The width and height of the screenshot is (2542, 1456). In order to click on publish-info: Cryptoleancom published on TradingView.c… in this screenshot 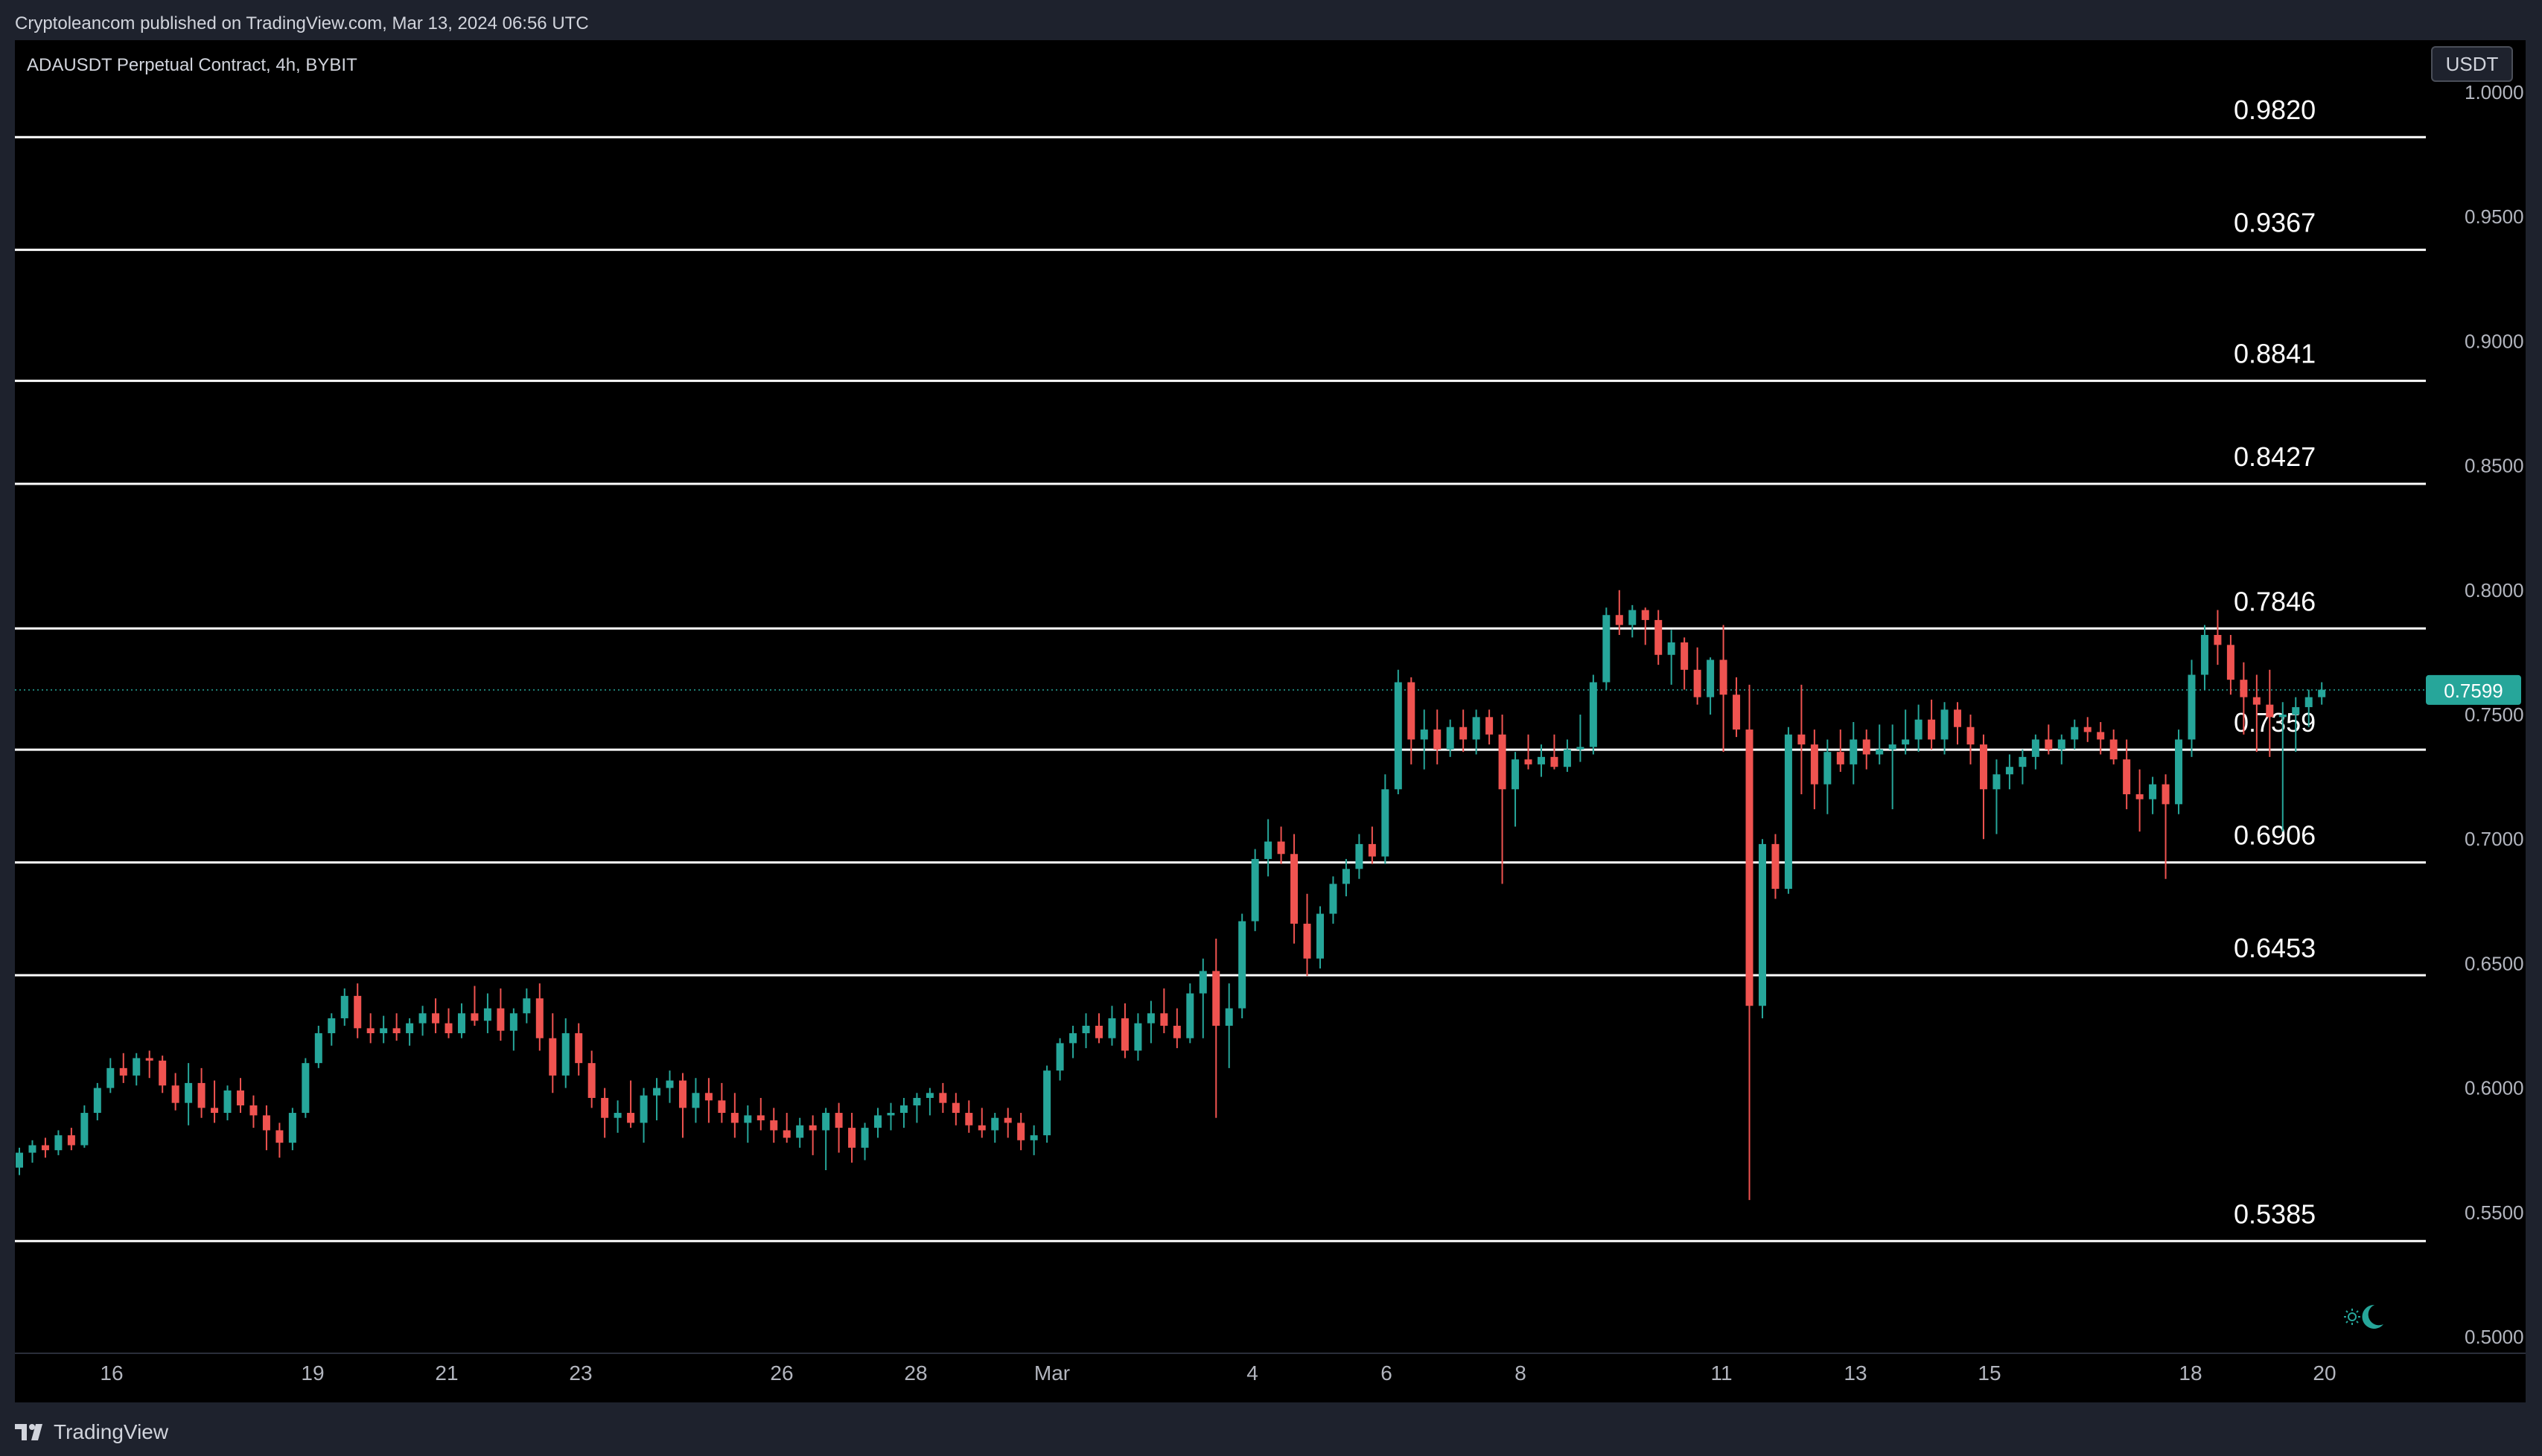, I will do `click(302, 23)`.